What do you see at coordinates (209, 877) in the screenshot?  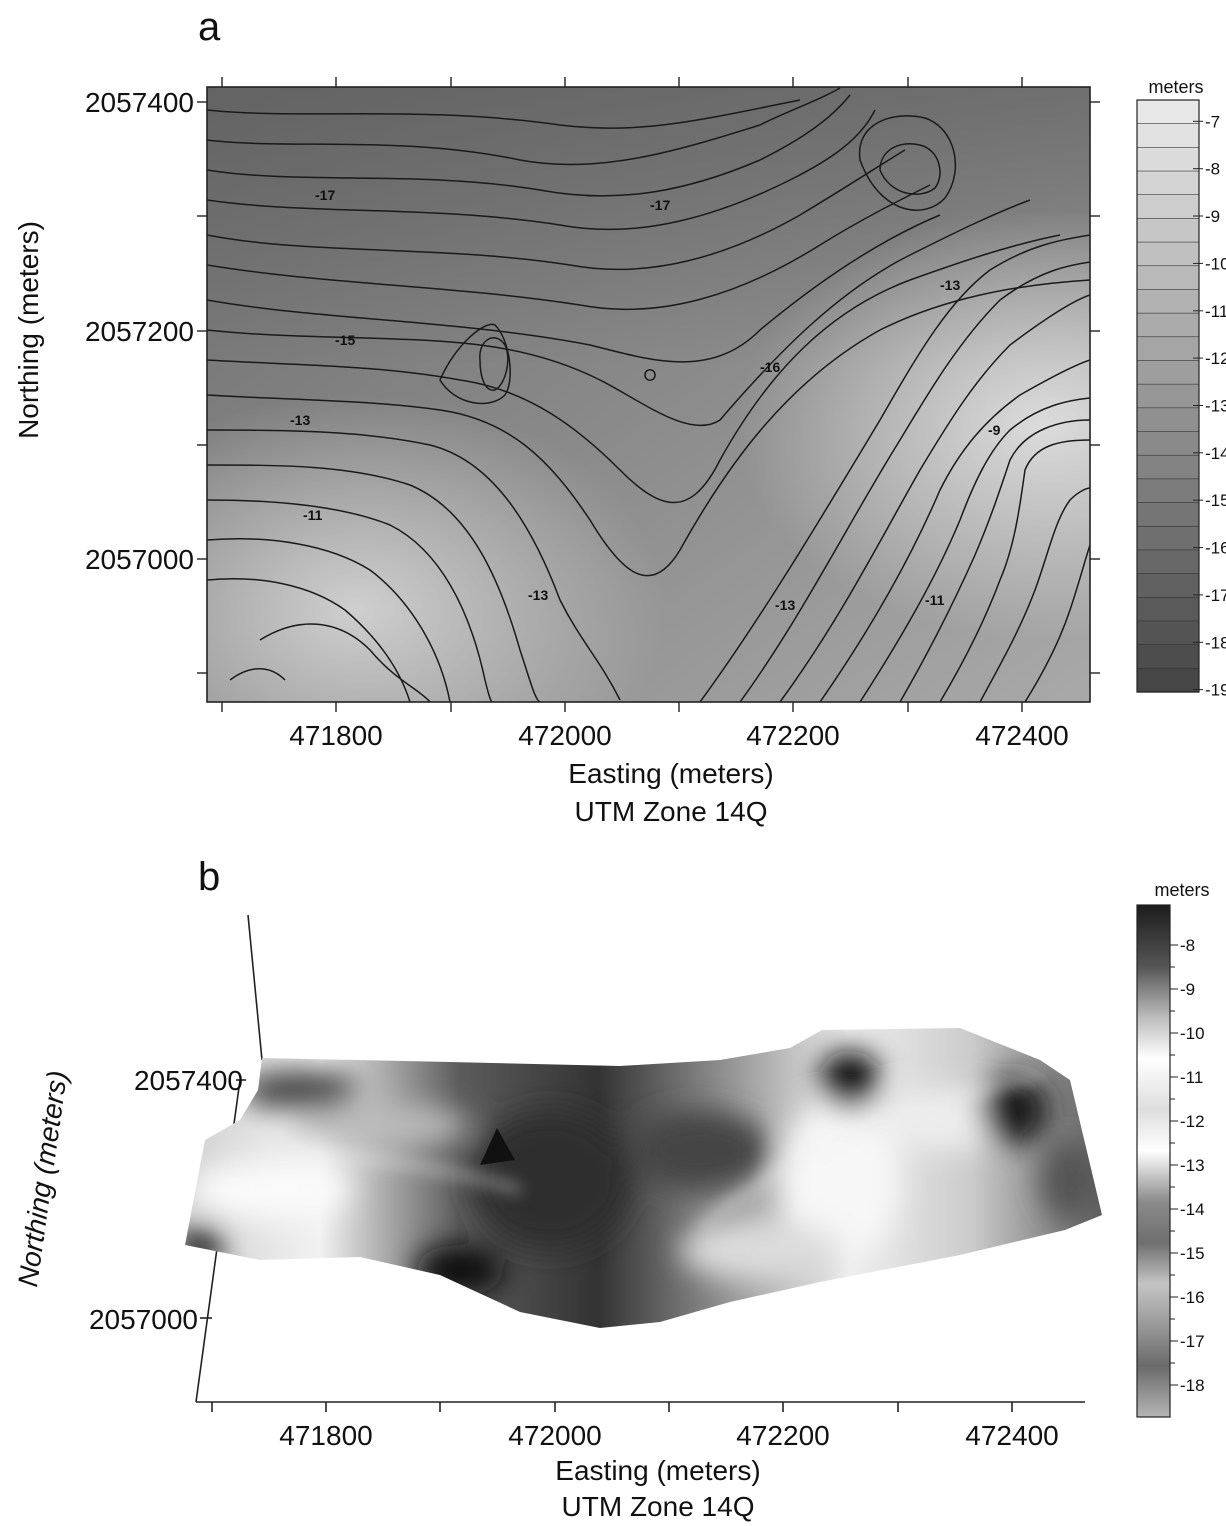 I see `panel-b-letter: b` at bounding box center [209, 877].